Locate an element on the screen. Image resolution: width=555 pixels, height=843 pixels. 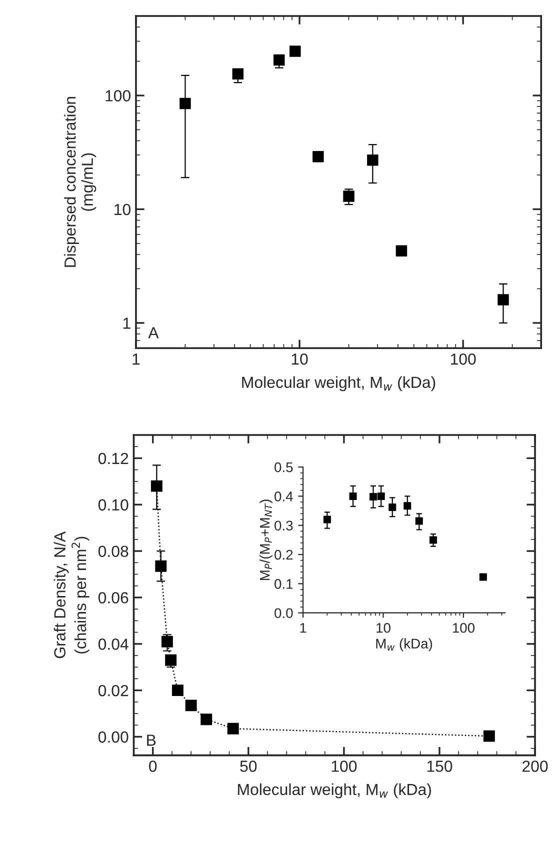
y-tick-label: 0.0 is located at coordinates (283, 613).